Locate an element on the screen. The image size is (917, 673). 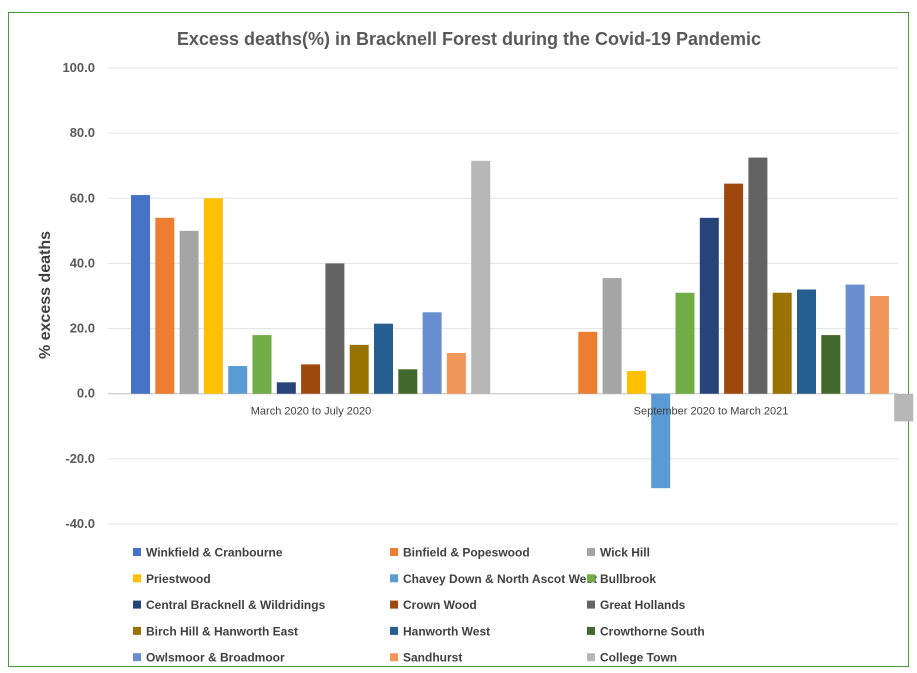
y-tick-label: 40.0 is located at coordinates (82, 262).